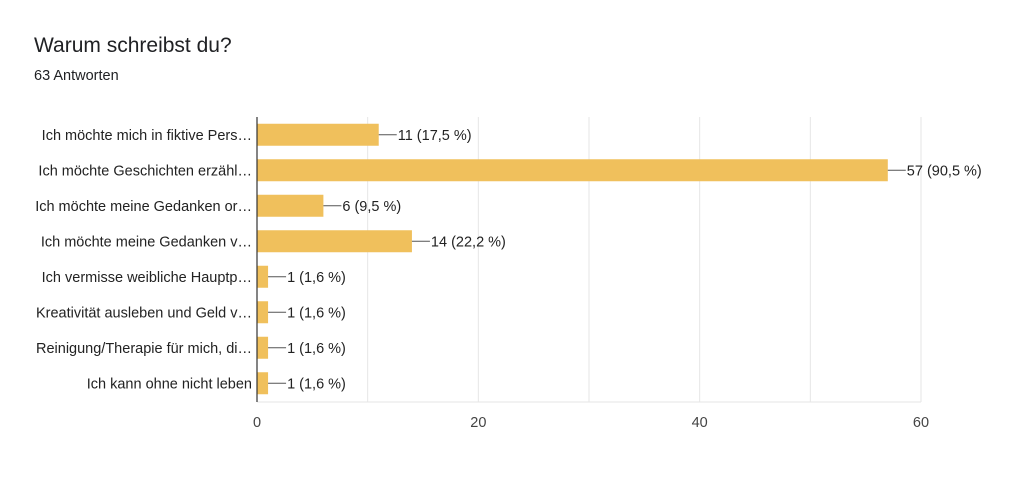 The image size is (1024, 487). I want to click on data-label: 6 (9,5 %), so click(371, 207).